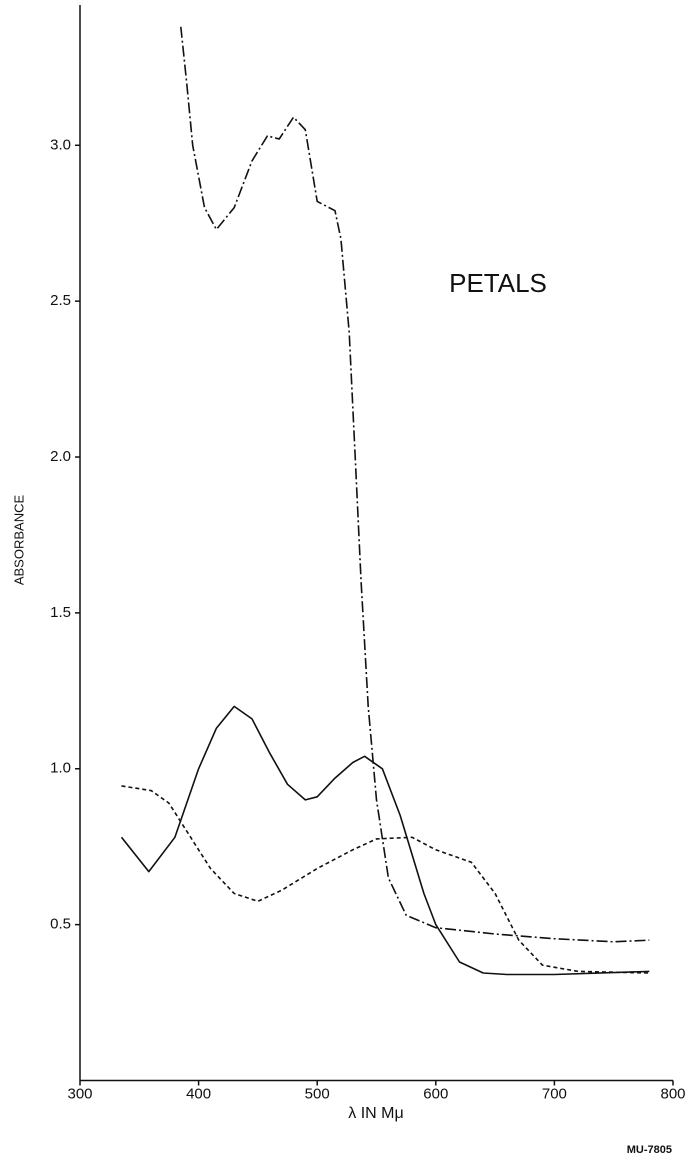 This screenshot has height=1167, width=696. What do you see at coordinates (649, 1150) in the screenshot?
I see `annotation: MU-7805` at bounding box center [649, 1150].